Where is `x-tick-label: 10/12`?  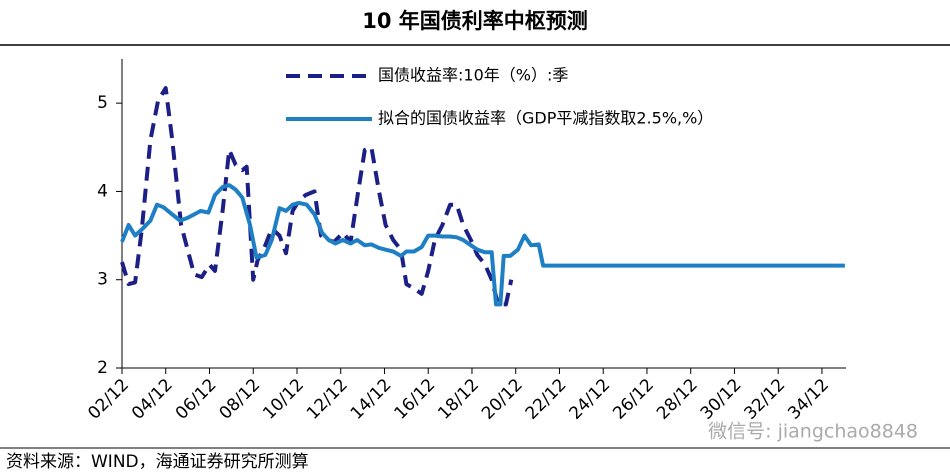
x-tick-label: 10/12 is located at coordinates (283, 399).